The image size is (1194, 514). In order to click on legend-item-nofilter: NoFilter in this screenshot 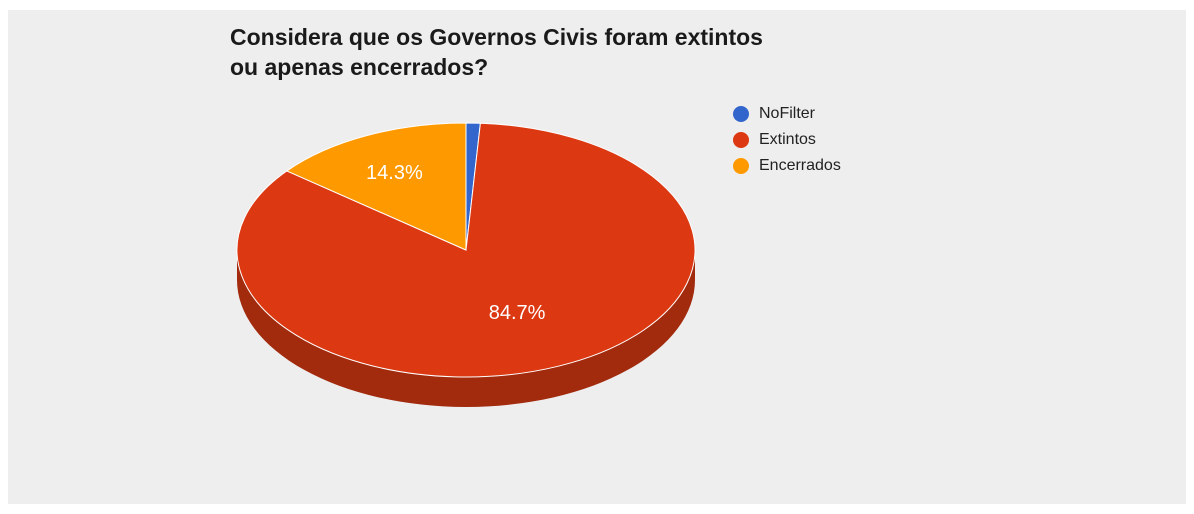, I will do `click(787, 114)`.